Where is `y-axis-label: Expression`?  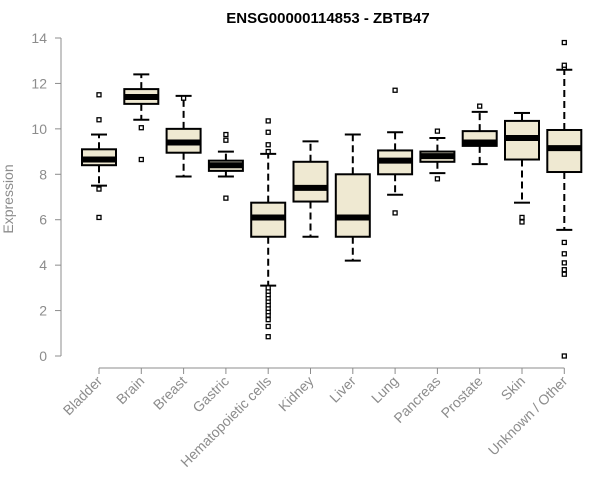 y-axis-label: Expression is located at coordinates (8, 198).